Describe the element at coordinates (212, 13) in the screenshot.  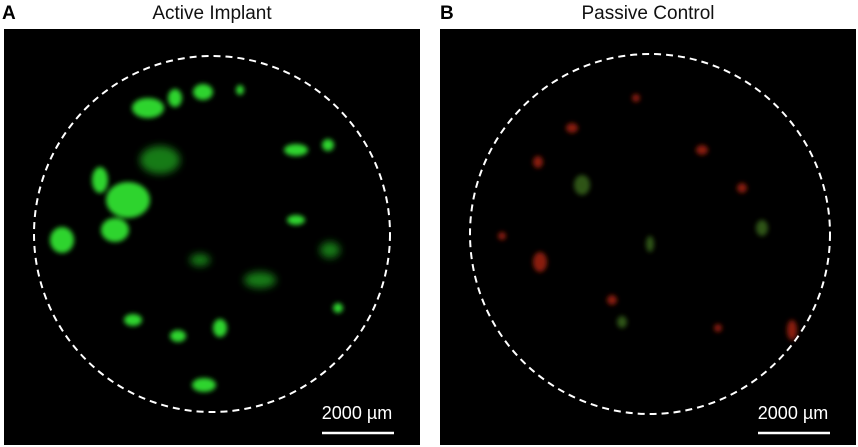
I see `panel-title: Active Implant` at that location.